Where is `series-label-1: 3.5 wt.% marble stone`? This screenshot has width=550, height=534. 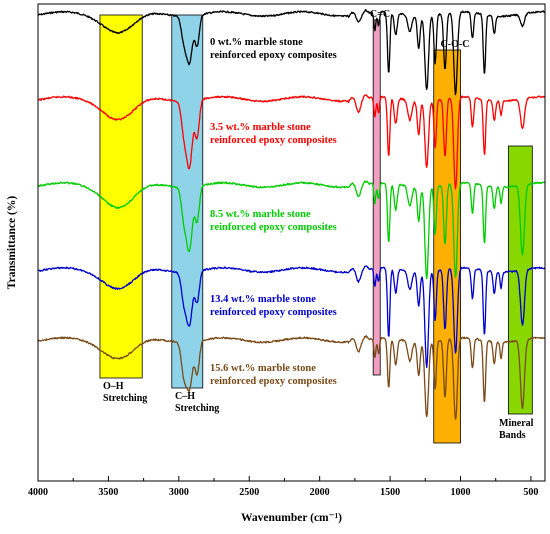
series-label-1: 3.5 wt.% marble stone is located at coordinates (260, 127).